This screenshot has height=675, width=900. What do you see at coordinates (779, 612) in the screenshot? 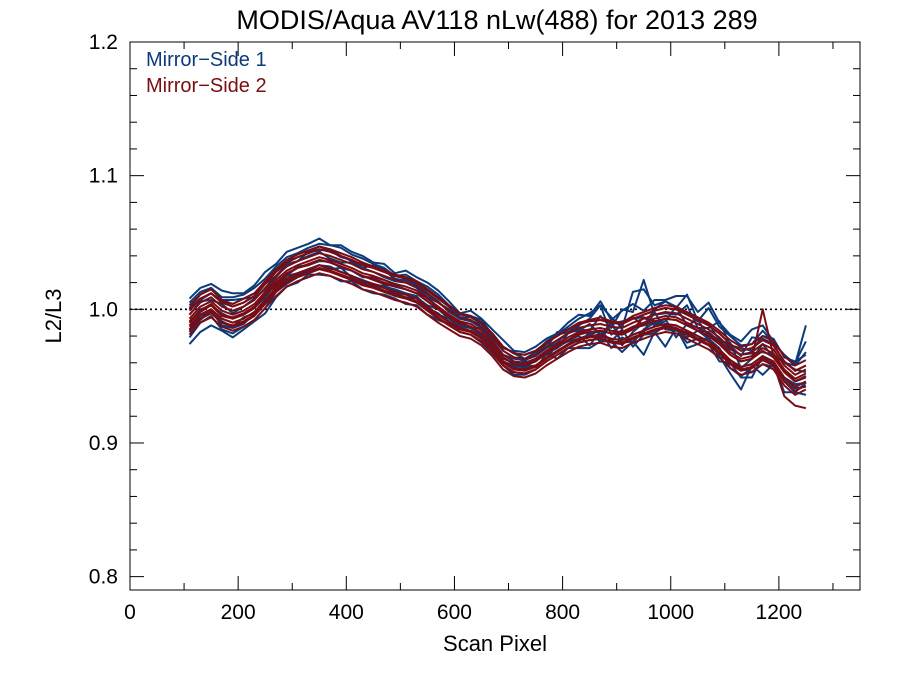
I see `x-tick-label: 1200` at bounding box center [779, 612].